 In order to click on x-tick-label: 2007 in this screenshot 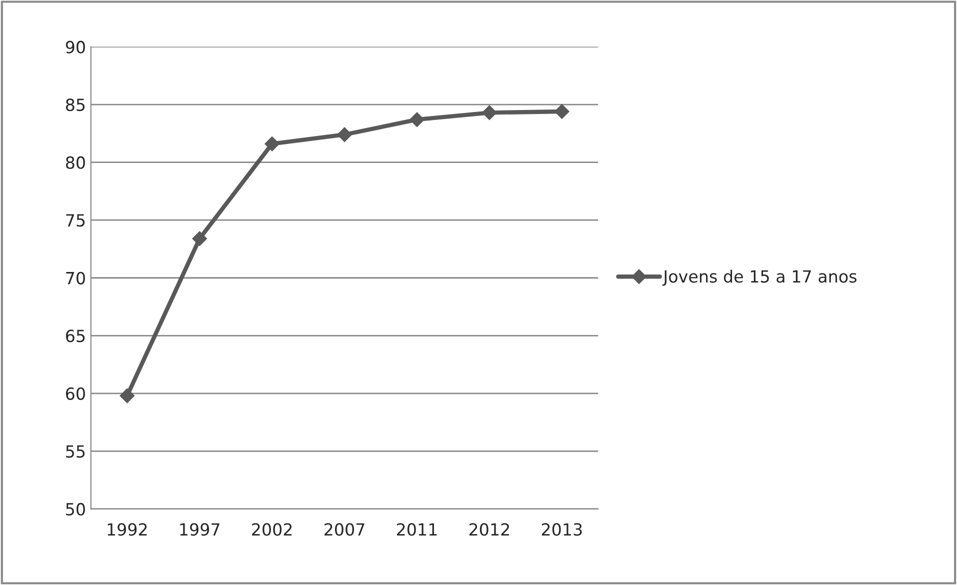, I will do `click(344, 529)`.